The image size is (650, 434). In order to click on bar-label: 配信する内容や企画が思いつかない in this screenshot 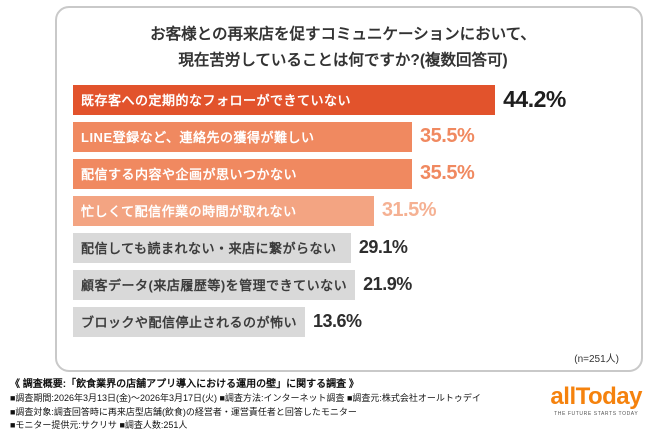, I will do `click(189, 175)`.